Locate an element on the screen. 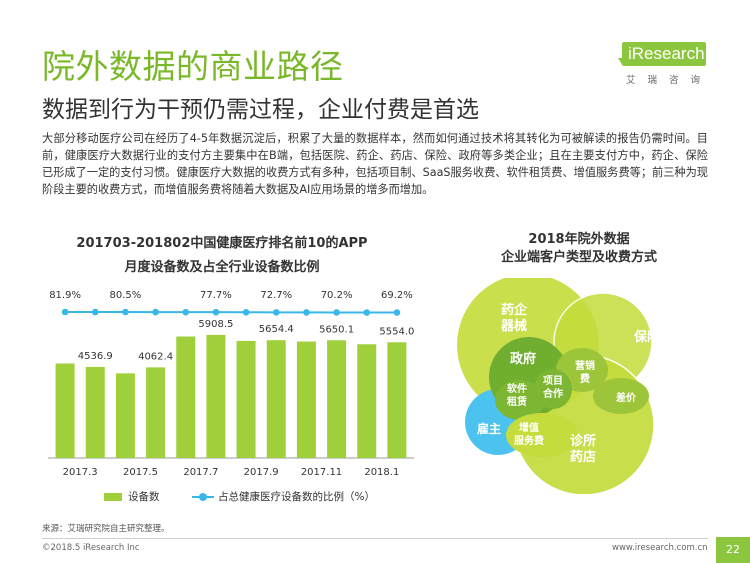 This screenshot has height=563, width=750. venn-label-marketing-fee: 营销费 is located at coordinates (585, 372).